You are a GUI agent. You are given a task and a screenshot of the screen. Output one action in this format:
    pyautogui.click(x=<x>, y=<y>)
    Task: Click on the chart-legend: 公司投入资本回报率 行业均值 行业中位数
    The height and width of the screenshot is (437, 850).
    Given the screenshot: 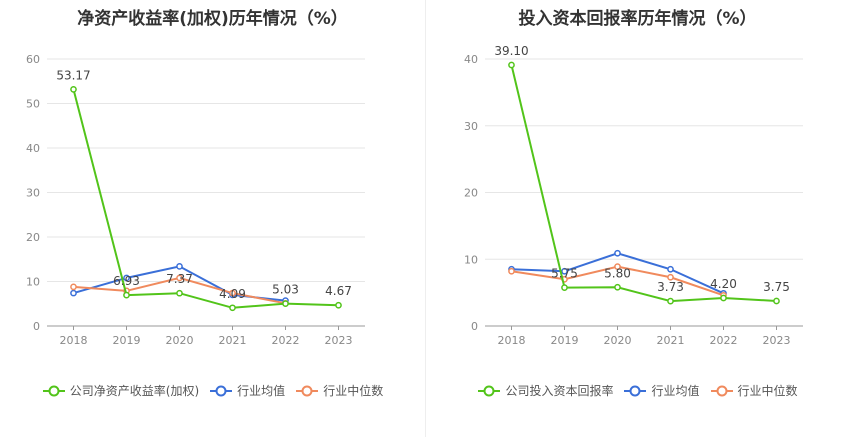 What is the action you would take?
    pyautogui.click(x=637, y=390)
    